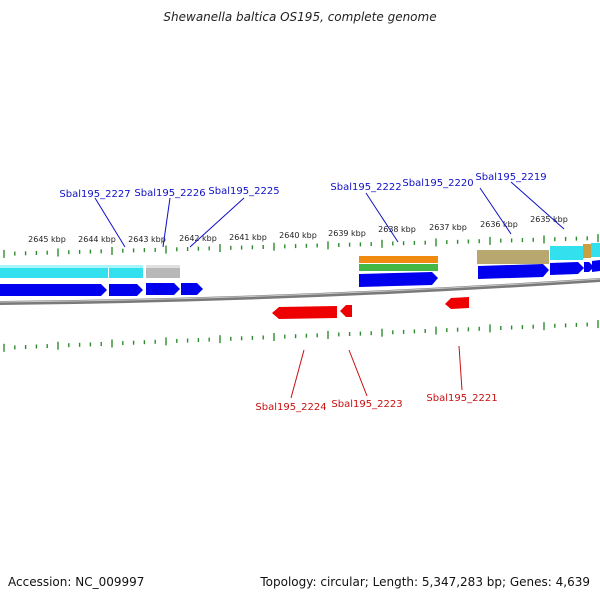  I want to click on bottom-gene-labels: Sbal195_2224 Sbal195_2223 Sbal195_2221, so click(376, 379).